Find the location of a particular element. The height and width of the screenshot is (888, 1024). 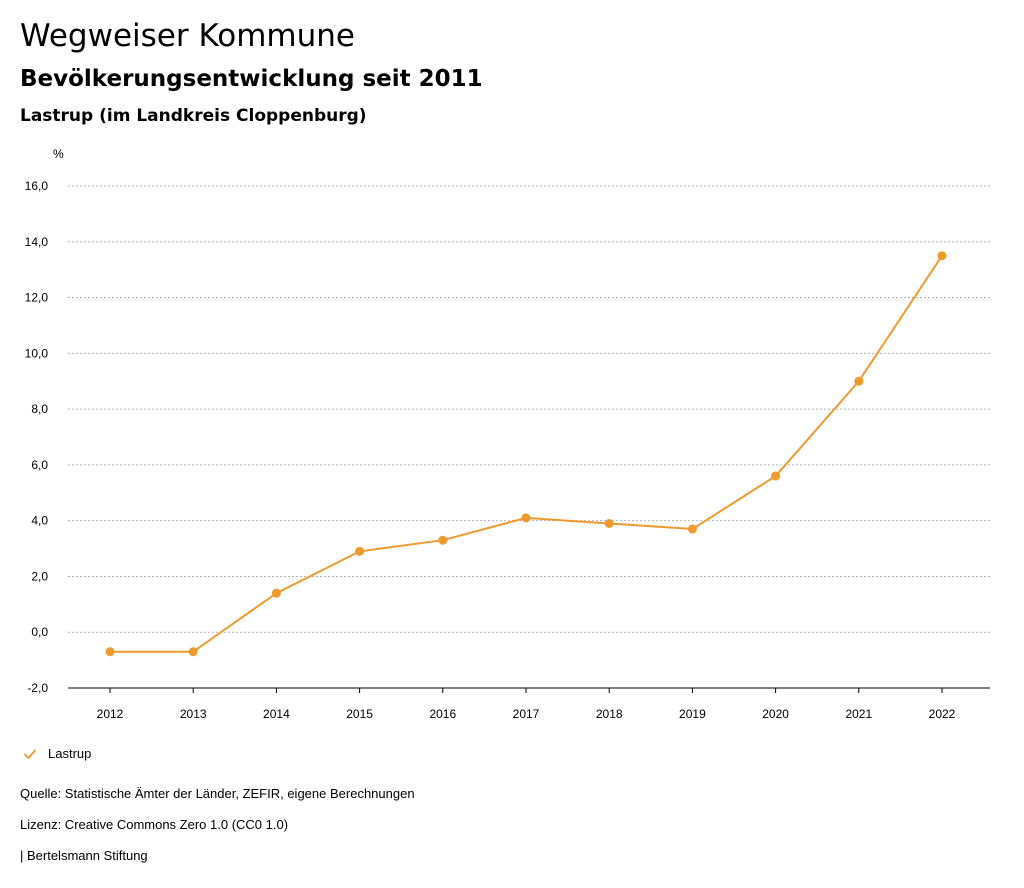

y-axis-unit-label: % is located at coordinates (58, 154).